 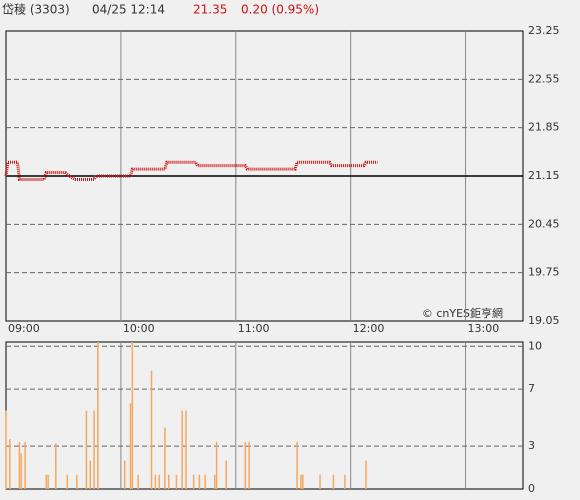 What do you see at coordinates (535, 345) in the screenshot?
I see `y-tick-label: 10` at bounding box center [535, 345].